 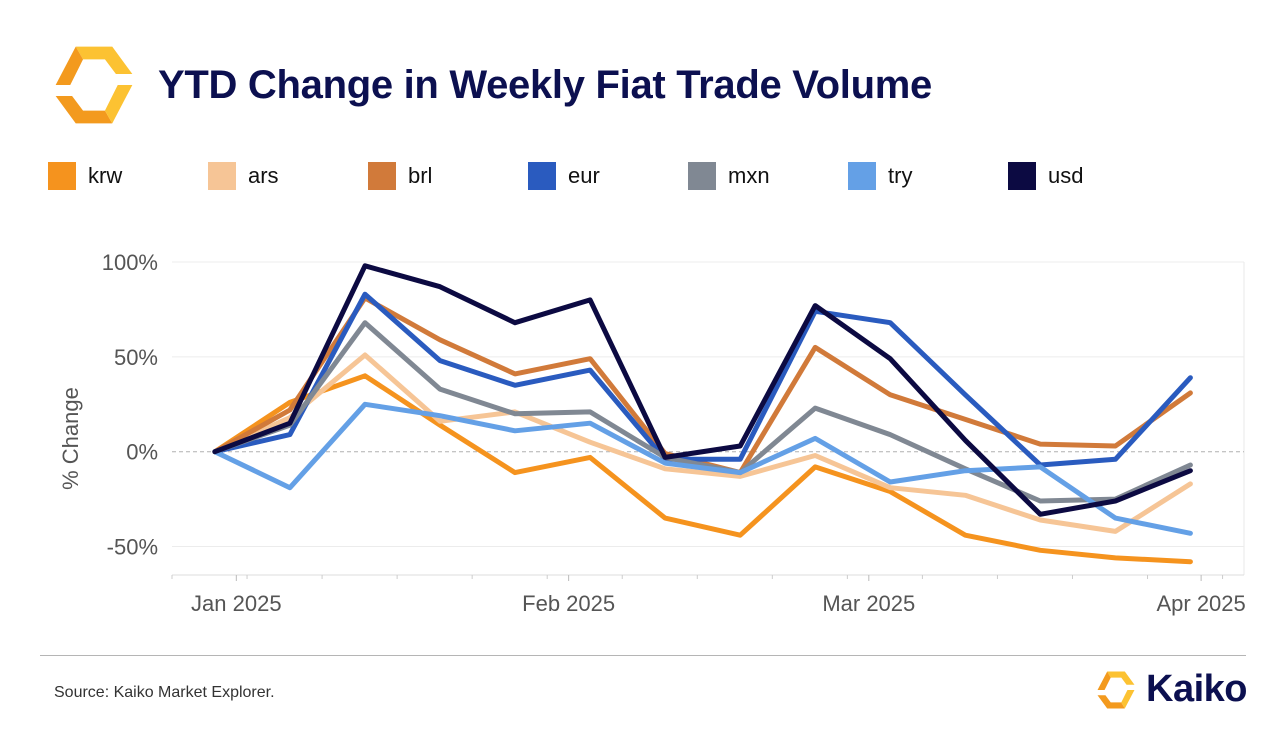 I want to click on x-tick-label: Mar 2025, so click(x=868, y=603).